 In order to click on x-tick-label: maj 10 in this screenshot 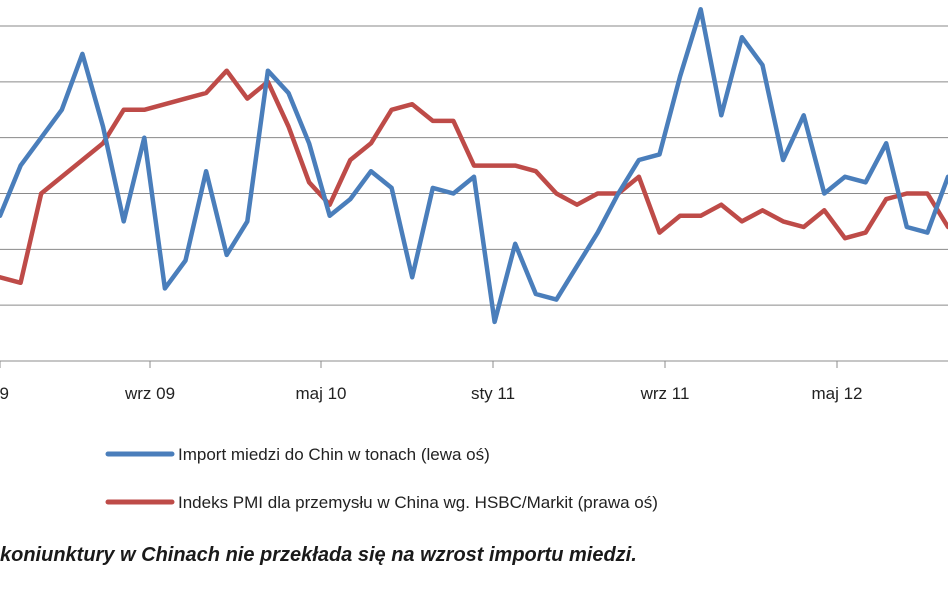, I will do `click(320, 393)`.